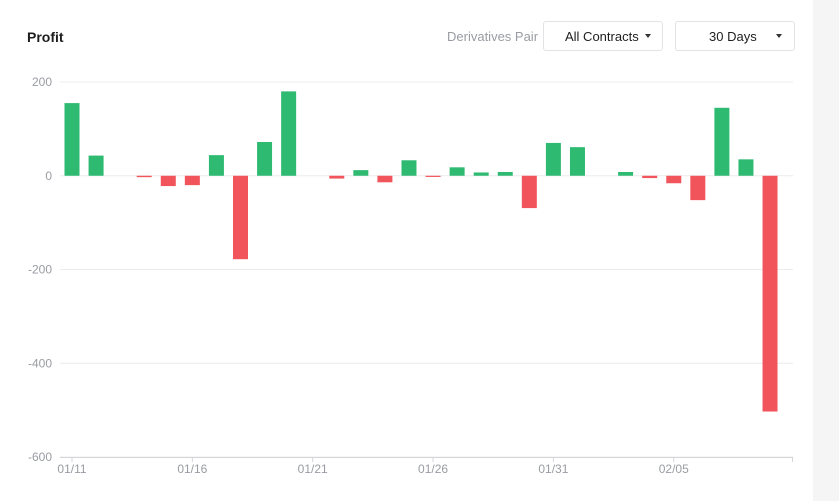 This screenshot has height=501, width=839. Describe the element at coordinates (553, 469) in the screenshot. I see `x-tick-label: 01/31` at that location.